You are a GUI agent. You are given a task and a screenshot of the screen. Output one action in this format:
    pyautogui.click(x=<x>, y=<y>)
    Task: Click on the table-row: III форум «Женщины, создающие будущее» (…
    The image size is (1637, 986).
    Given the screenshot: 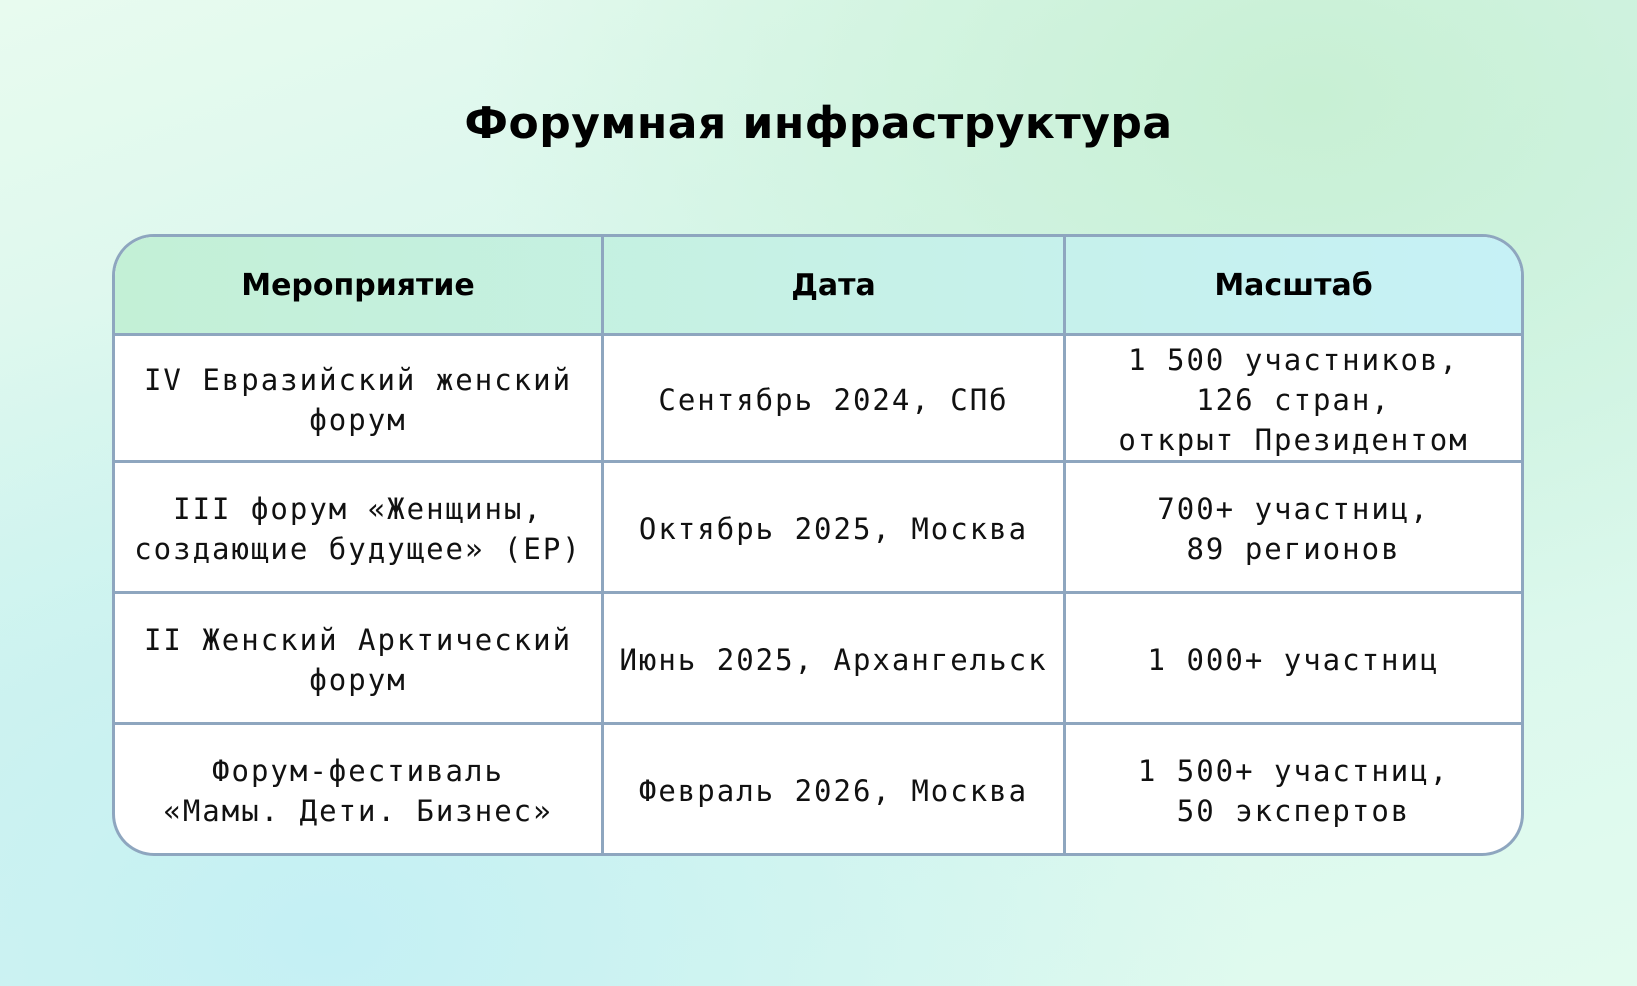 What is the action you would take?
    pyautogui.click(x=818, y=527)
    